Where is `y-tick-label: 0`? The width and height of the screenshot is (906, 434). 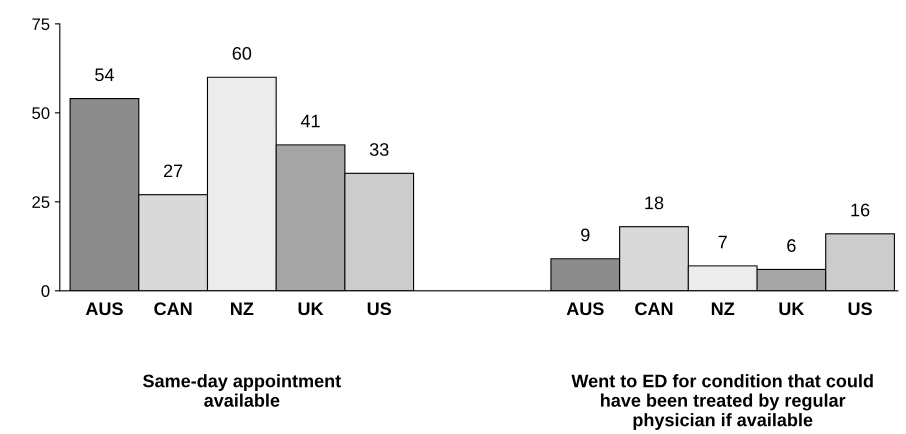 y-tick-label: 0 is located at coordinates (45, 291).